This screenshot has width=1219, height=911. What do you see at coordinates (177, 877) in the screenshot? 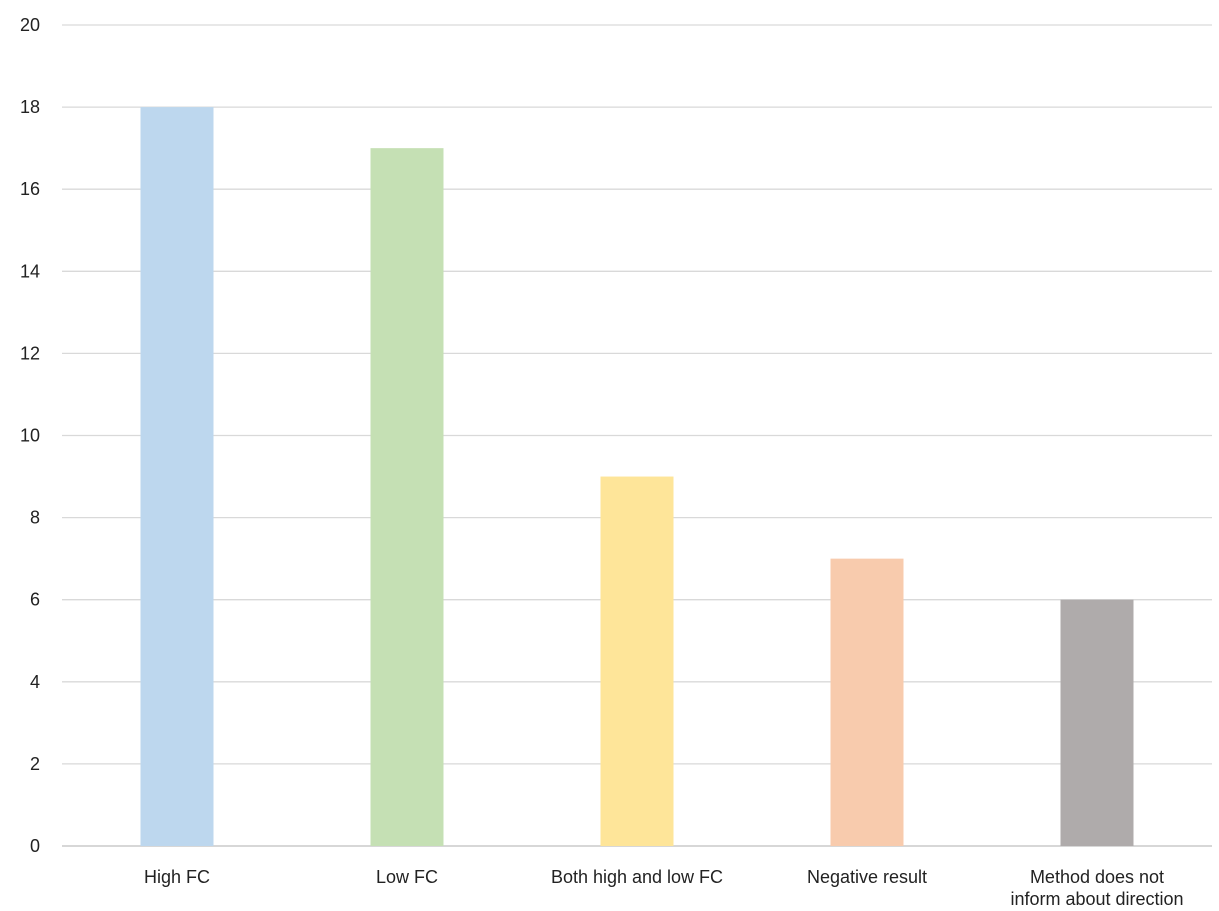
I see `x-tick-label: High FC` at bounding box center [177, 877].